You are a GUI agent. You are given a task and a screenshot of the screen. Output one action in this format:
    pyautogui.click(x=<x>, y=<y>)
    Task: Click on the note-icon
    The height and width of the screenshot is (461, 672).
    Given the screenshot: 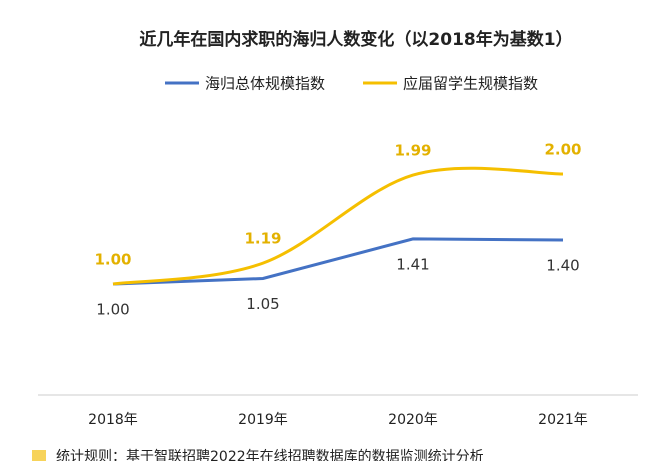 What is the action you would take?
    pyautogui.click(x=39, y=455)
    